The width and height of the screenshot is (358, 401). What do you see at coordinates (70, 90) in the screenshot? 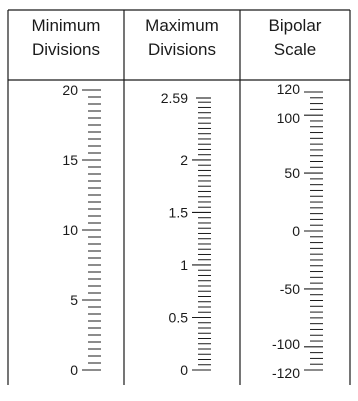
I see `tick-label: 20` at bounding box center [70, 90].